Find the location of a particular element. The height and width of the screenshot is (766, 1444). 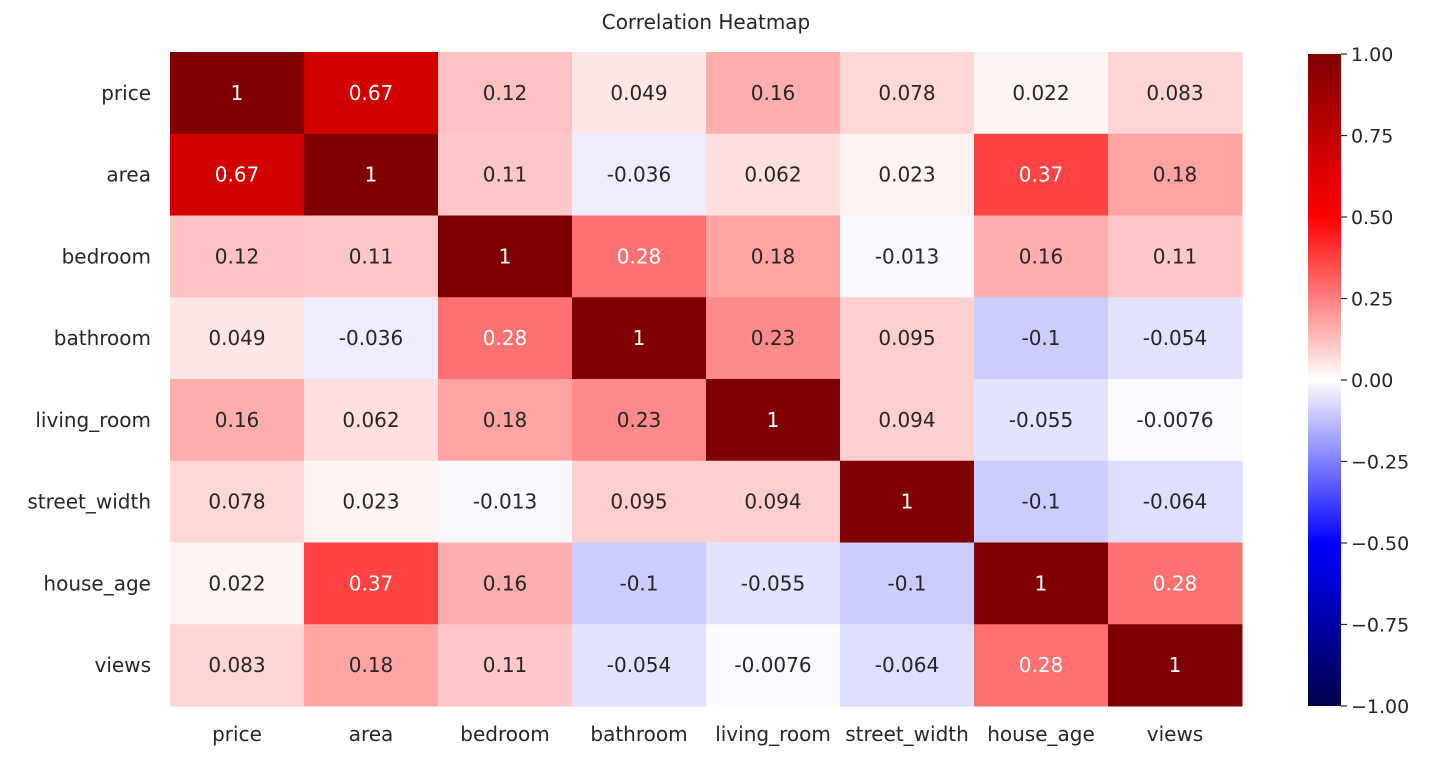

y-tick-label: bathroom is located at coordinates (102, 338).